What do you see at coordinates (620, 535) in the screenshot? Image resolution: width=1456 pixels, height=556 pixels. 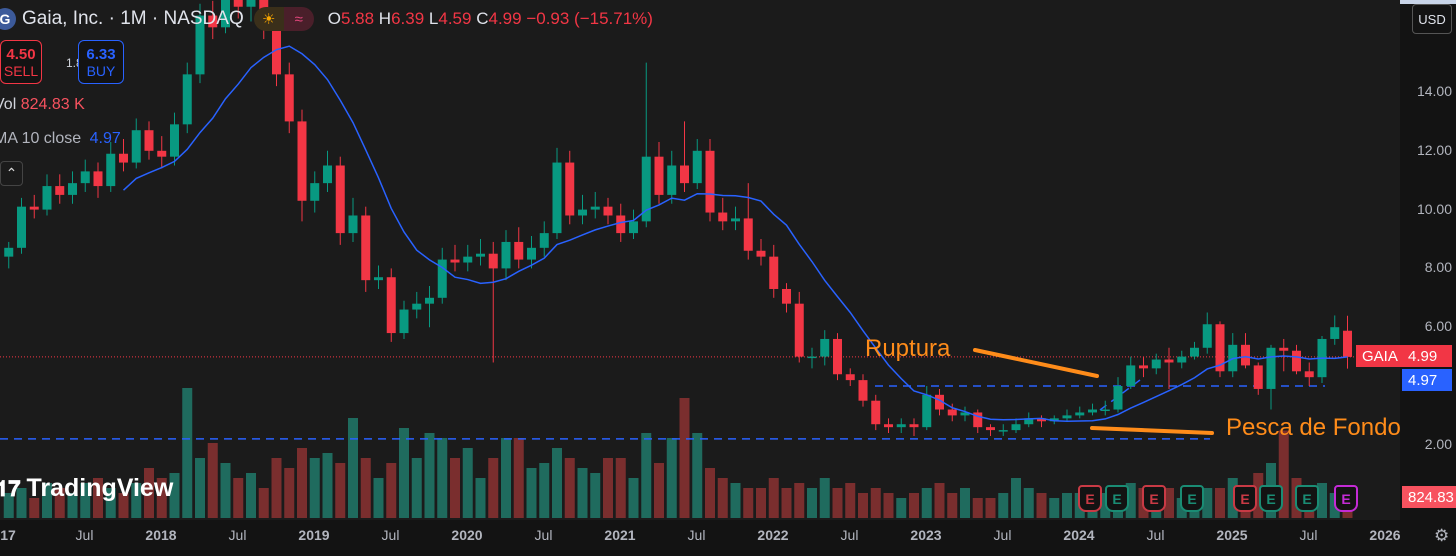 I see `time-tick: 2021` at bounding box center [620, 535].